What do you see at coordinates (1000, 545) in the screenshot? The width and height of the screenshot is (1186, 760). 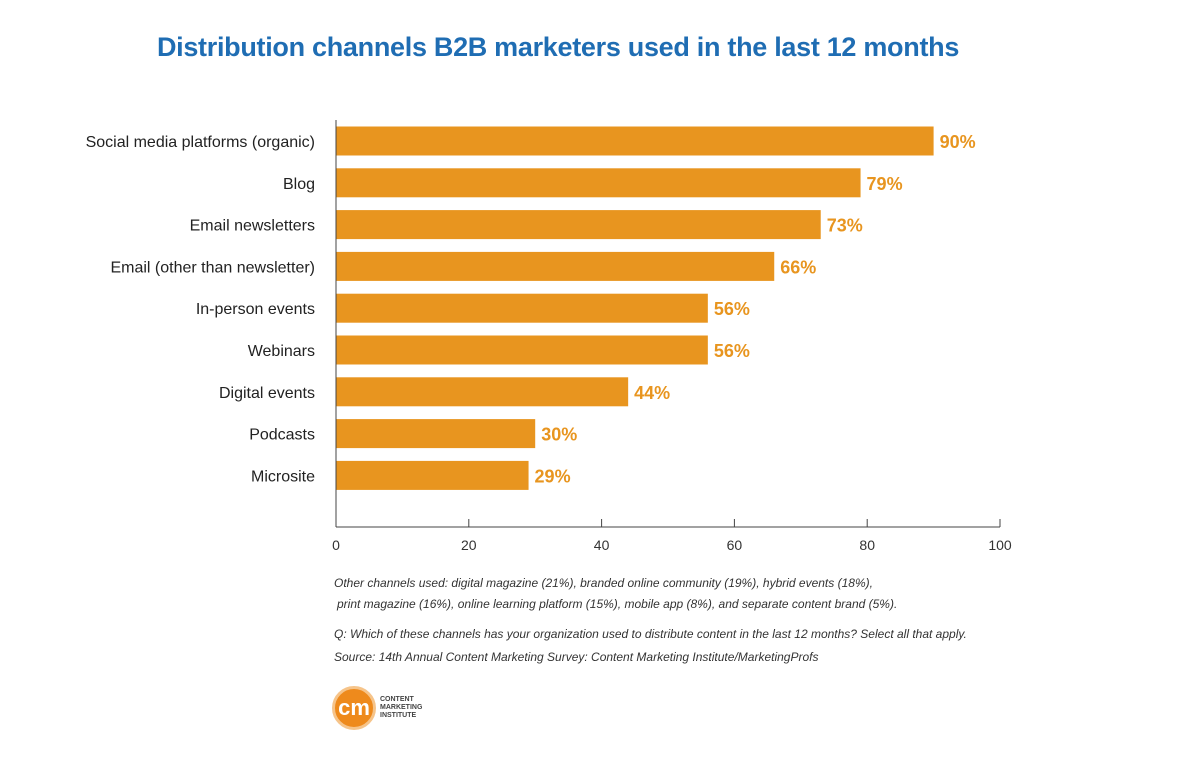 I see `x-tick-label: 100` at bounding box center [1000, 545].